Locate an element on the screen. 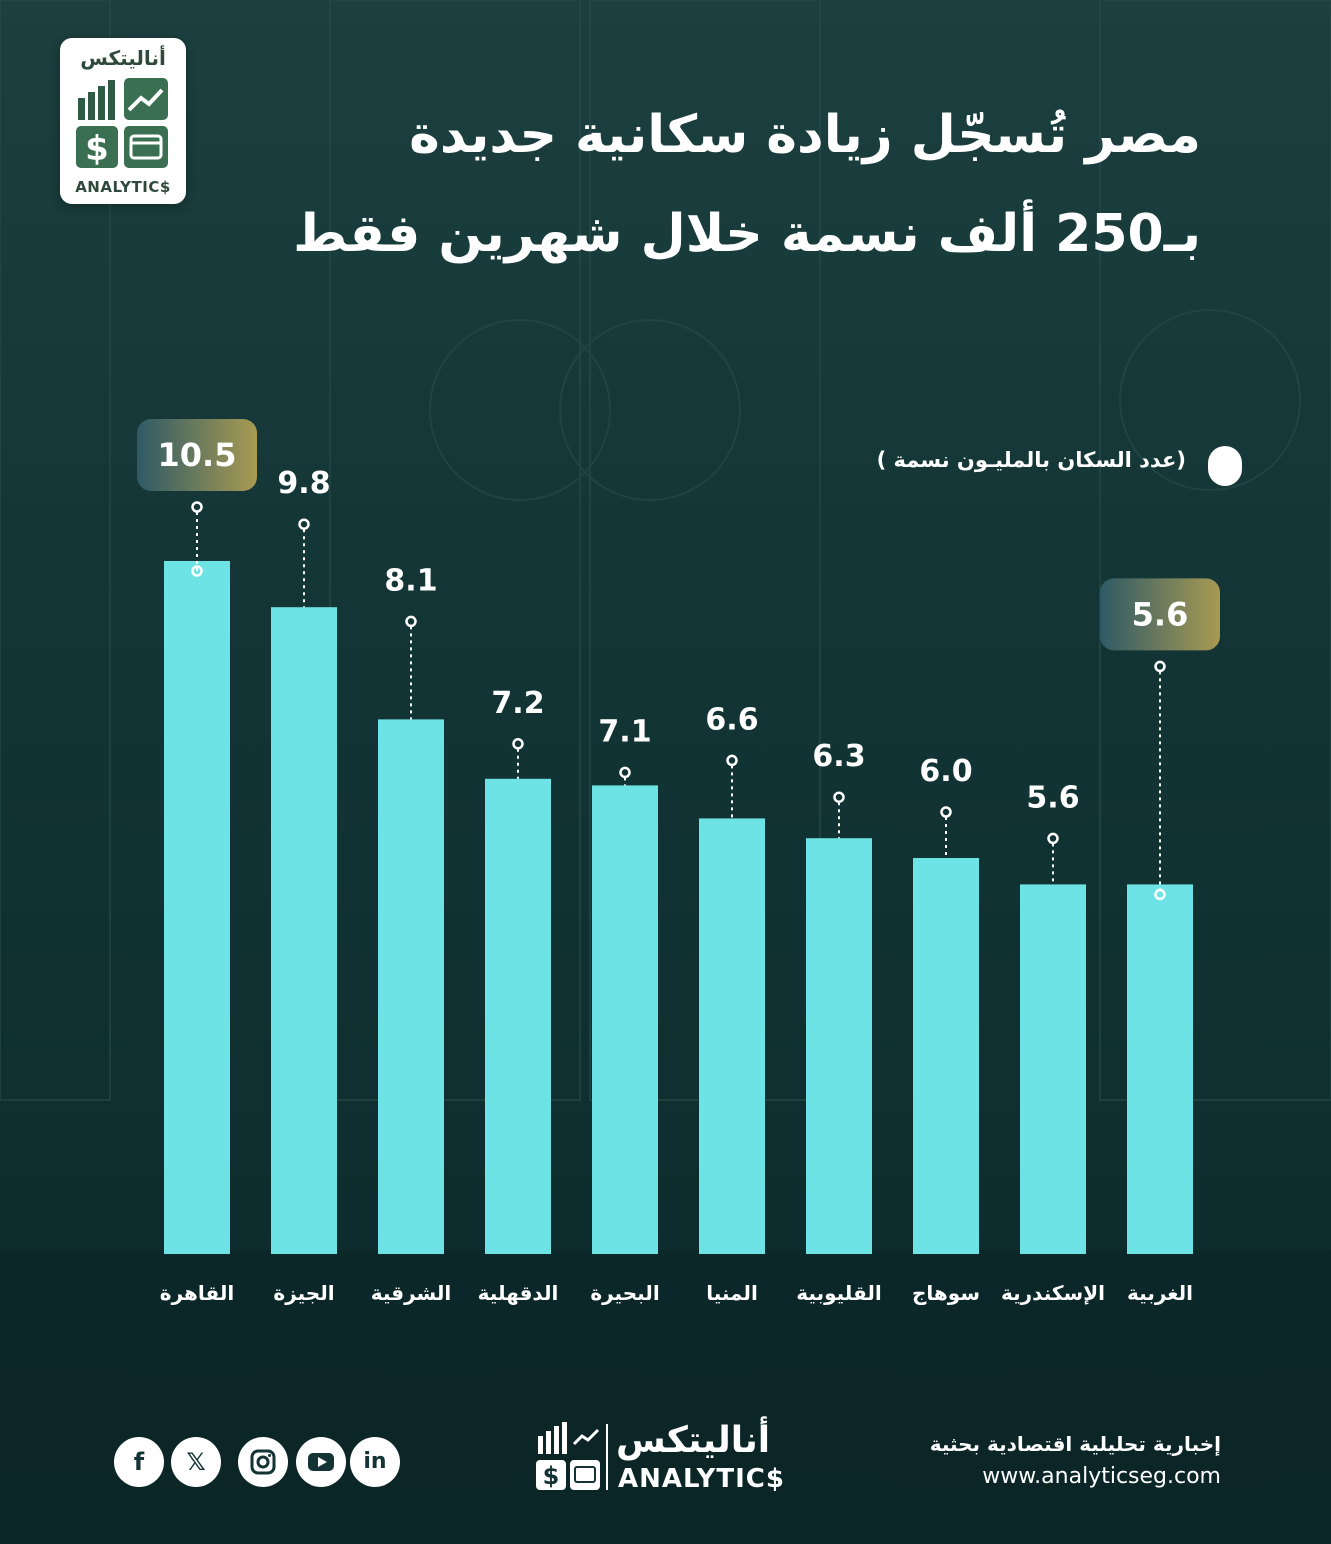  category-label: المنيا is located at coordinates (732, 1293).